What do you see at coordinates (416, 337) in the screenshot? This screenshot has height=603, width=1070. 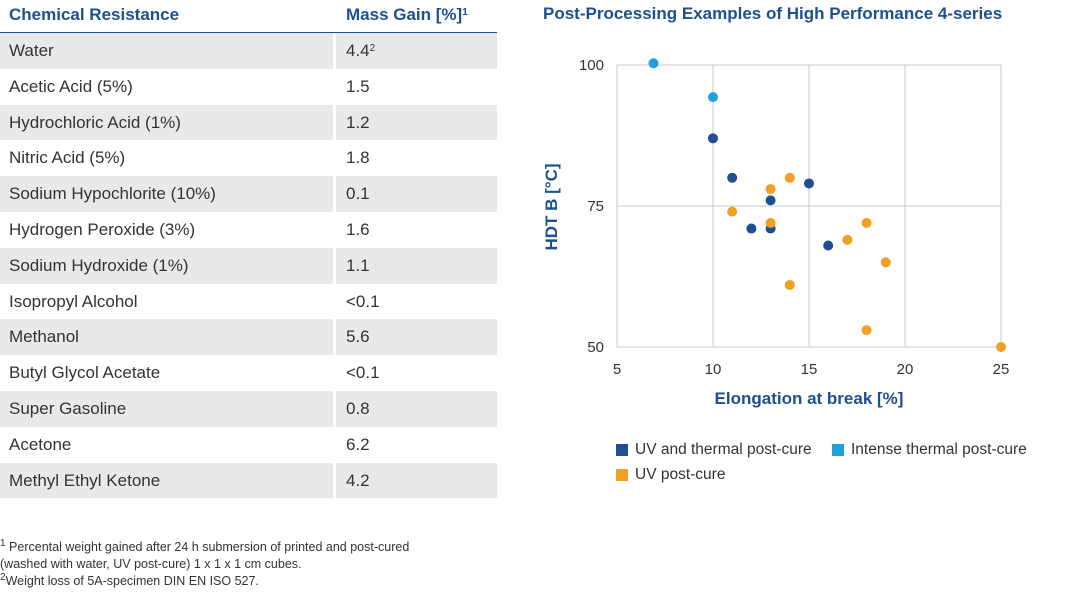 I see `mass-gain-cell: 5.6` at bounding box center [416, 337].